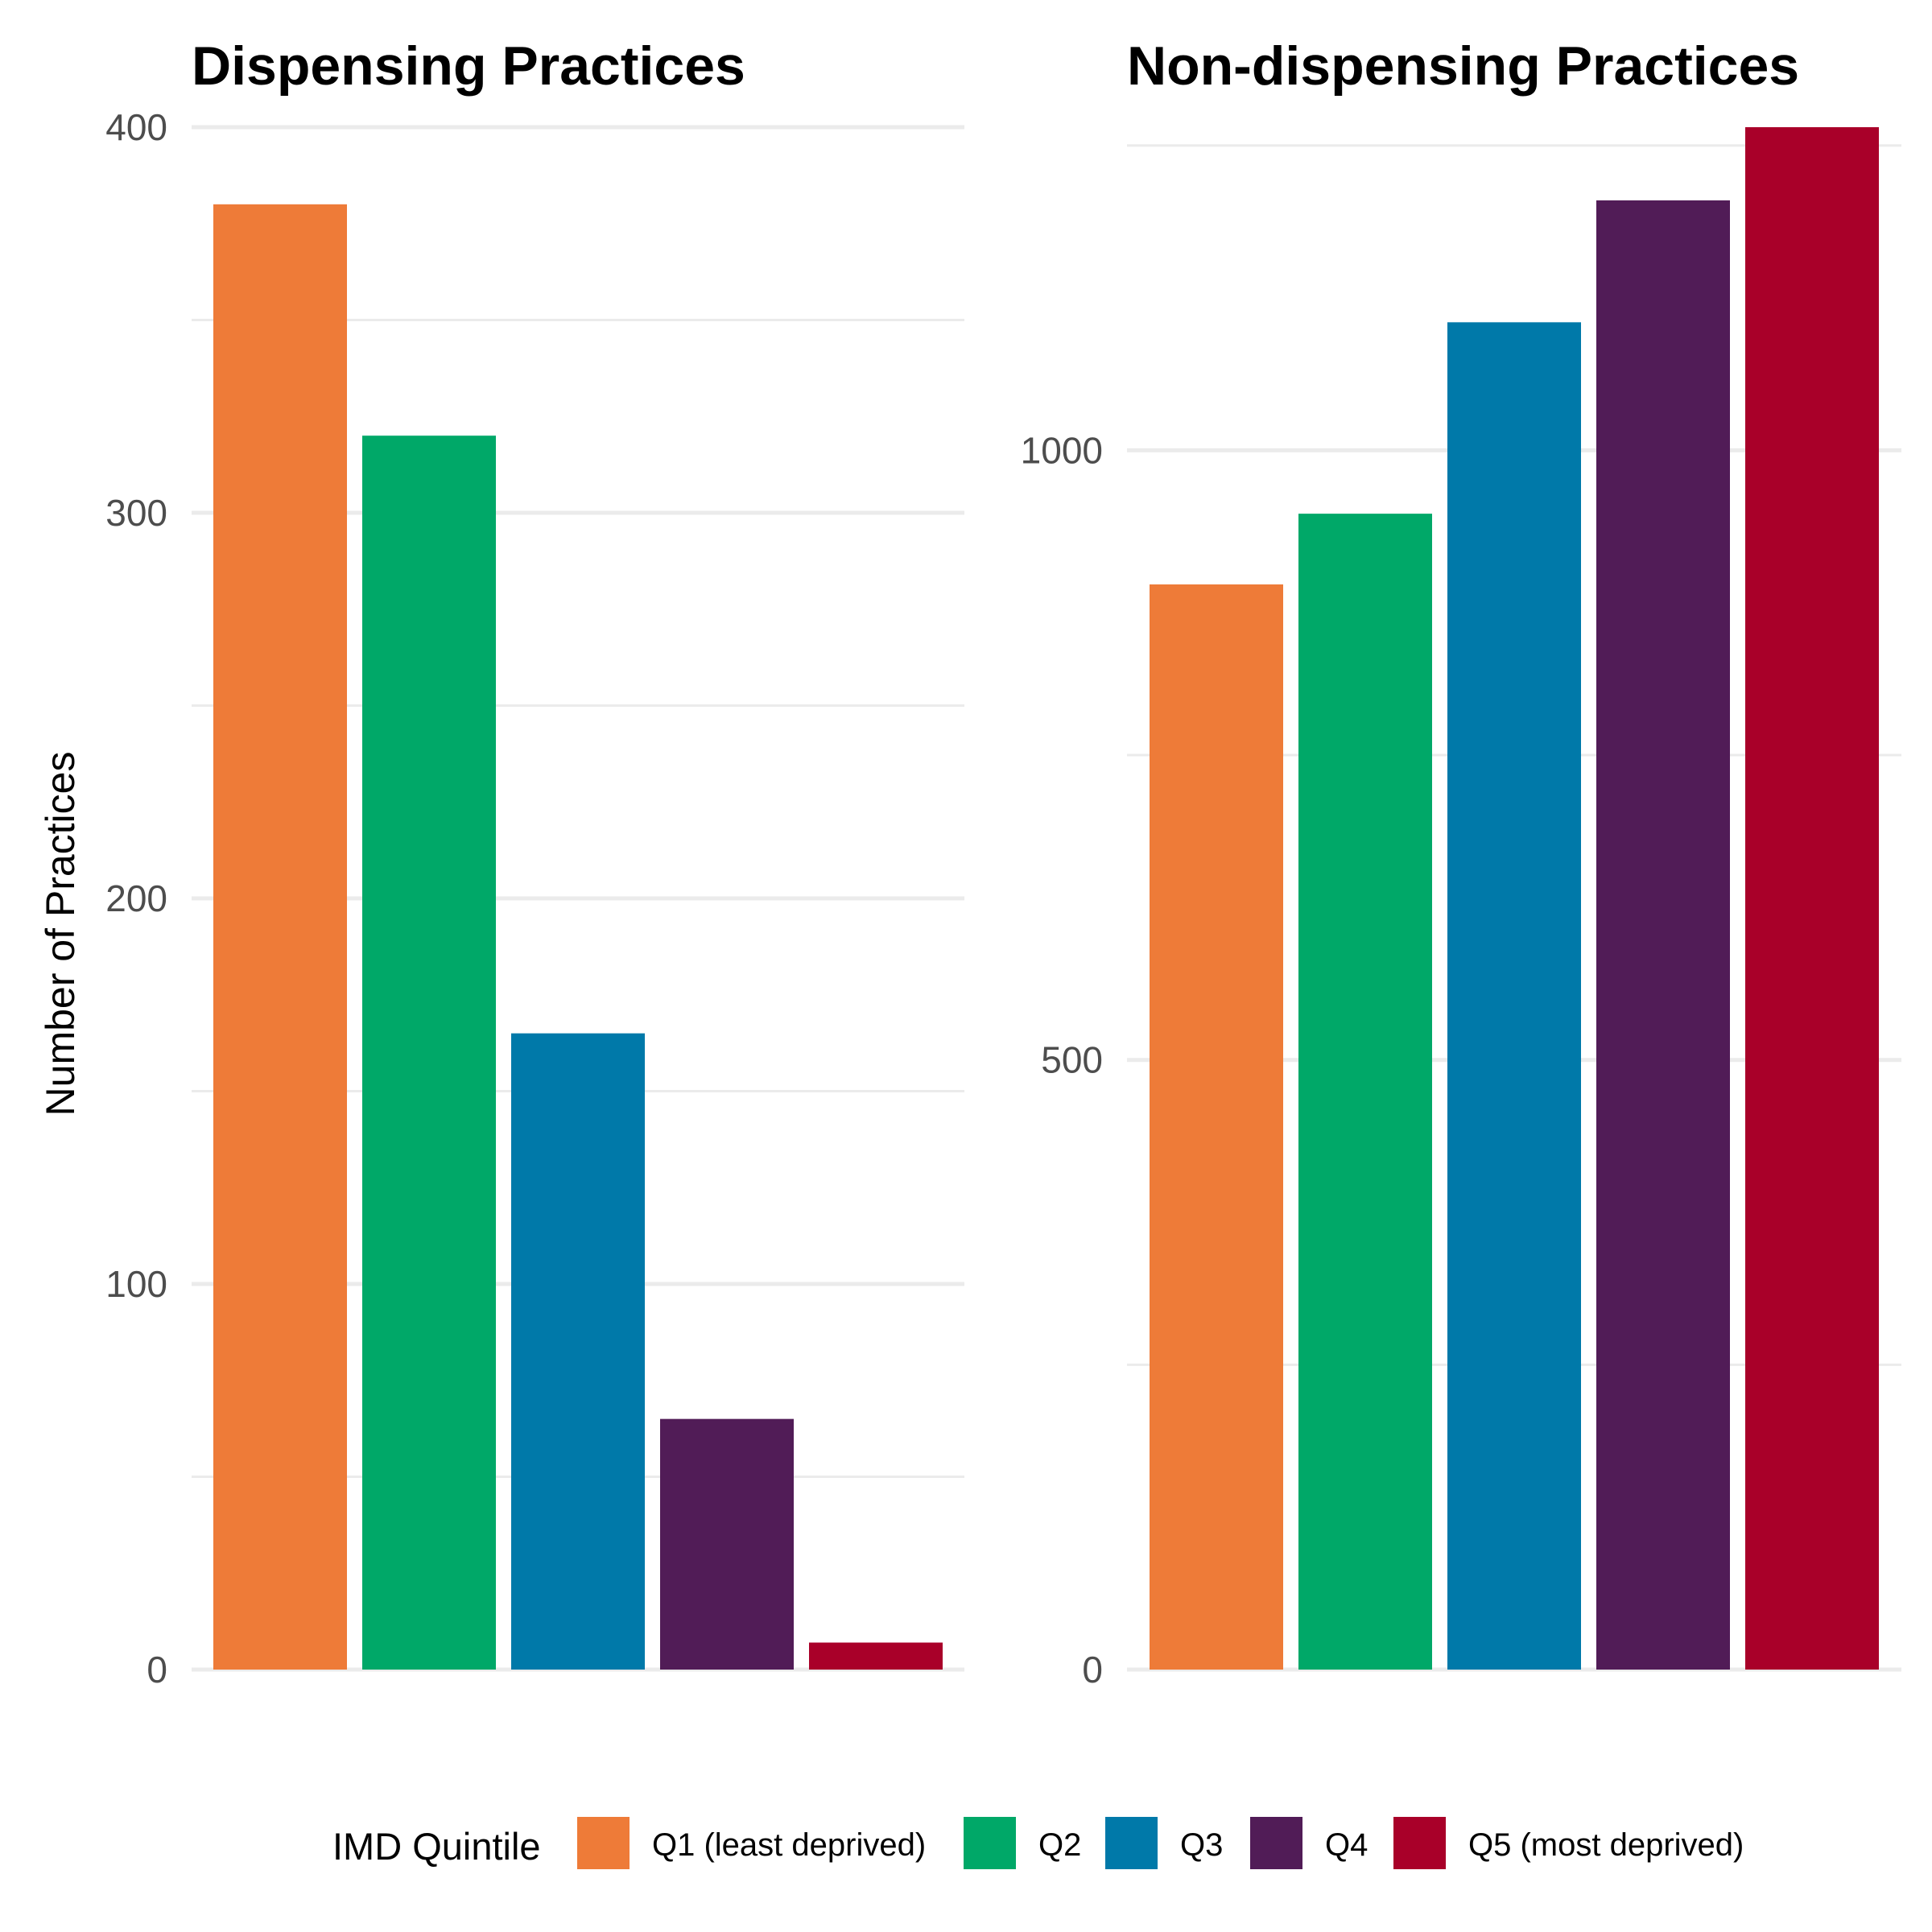  I want to click on legend-item-5: Q5 (most deprived), so click(1568, 1843).